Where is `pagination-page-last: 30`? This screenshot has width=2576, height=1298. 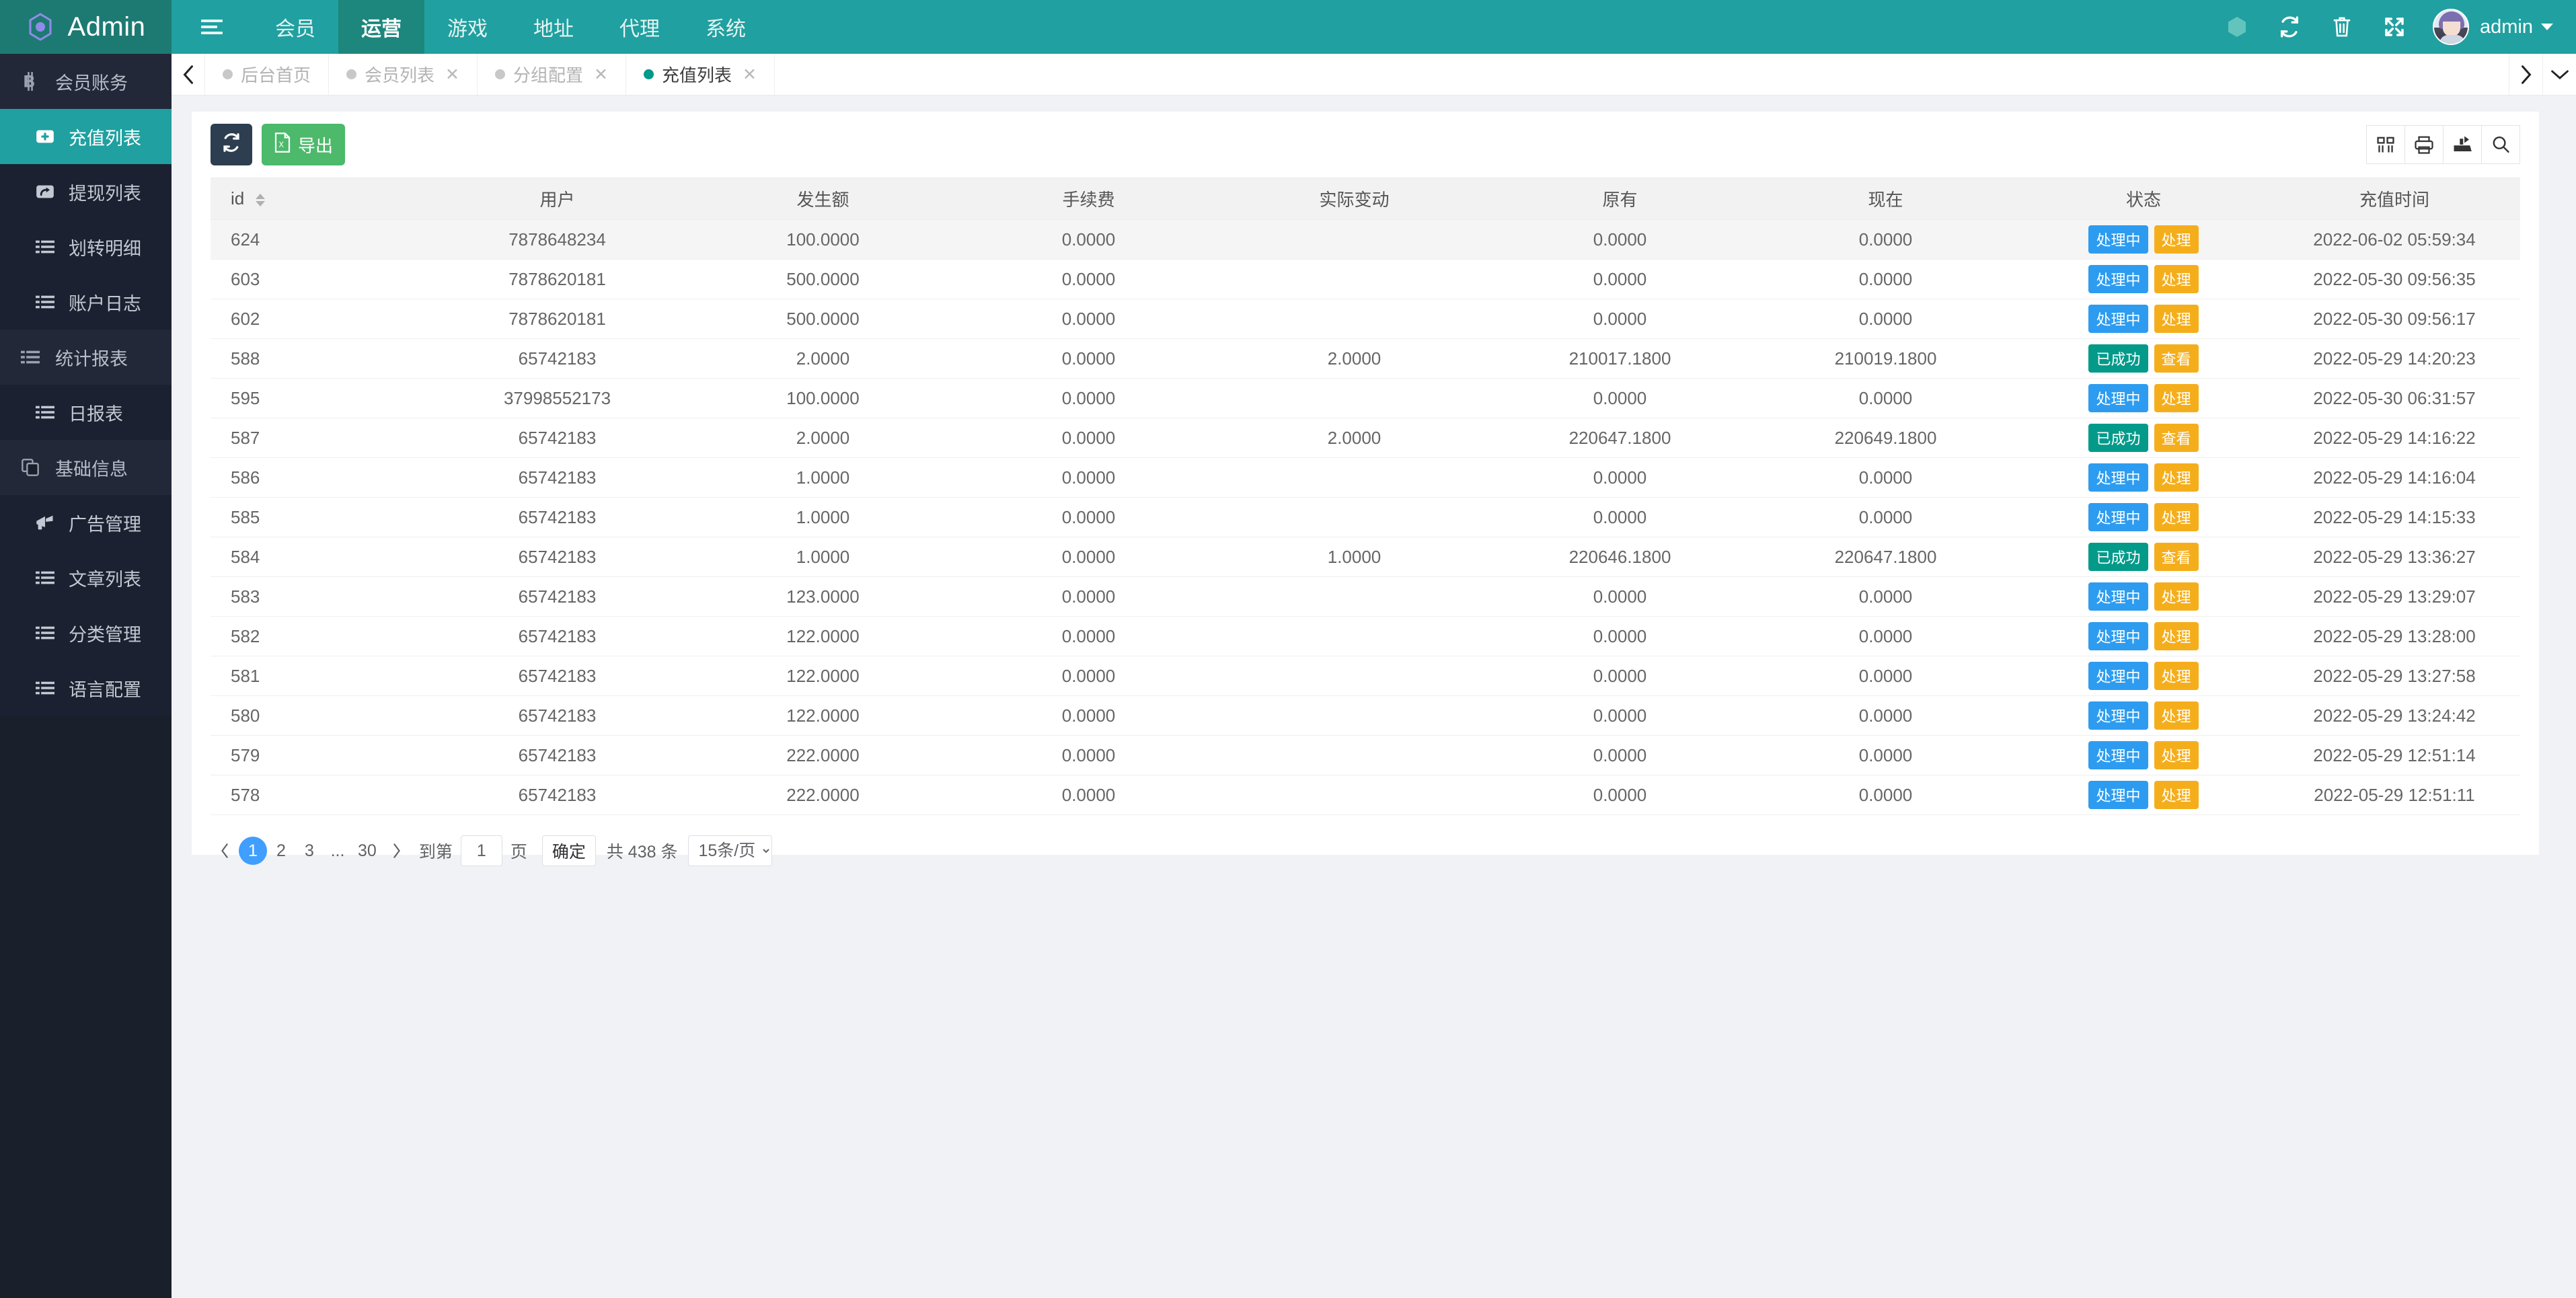 pagination-page-last: 30 is located at coordinates (367, 850).